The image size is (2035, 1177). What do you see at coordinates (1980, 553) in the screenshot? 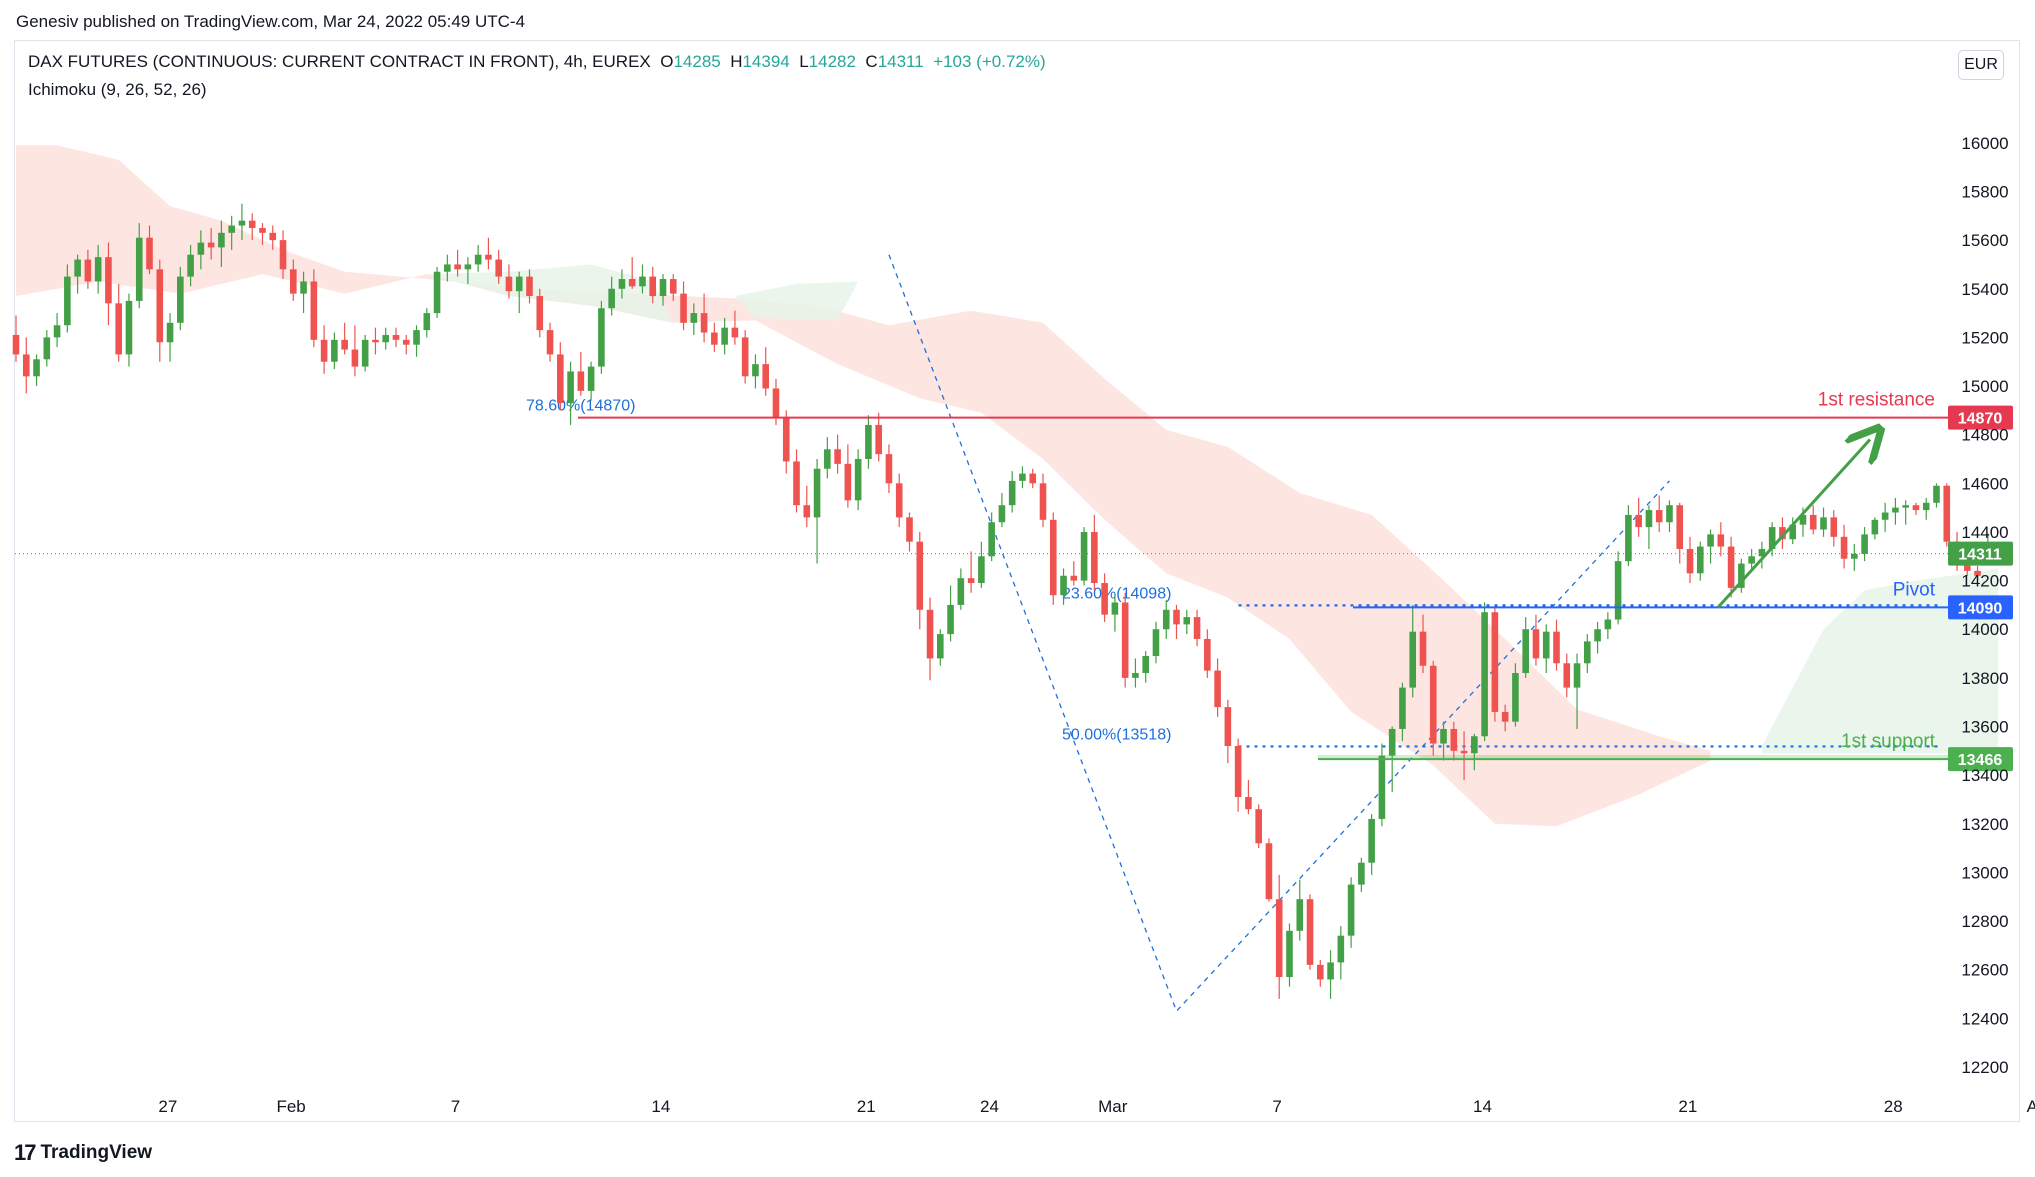
I see `last-price-tag` at bounding box center [1980, 553].